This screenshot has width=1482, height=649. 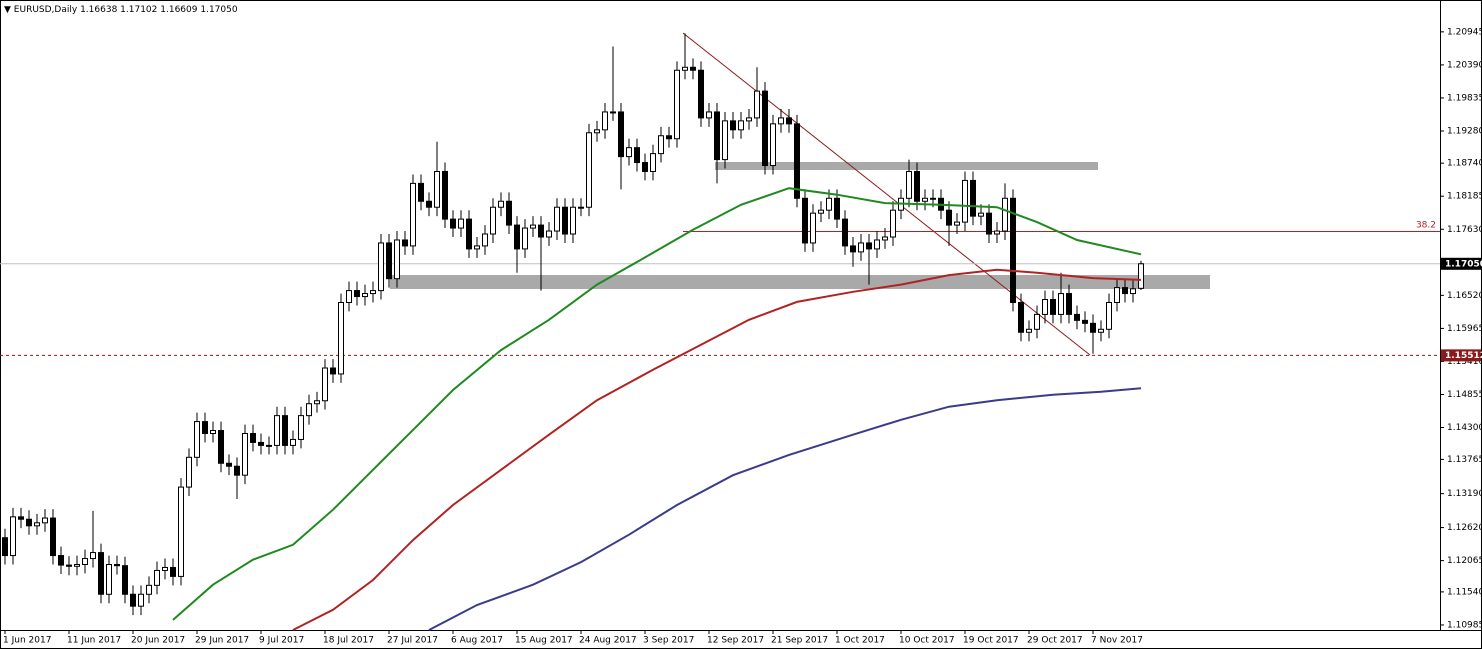 What do you see at coordinates (1464, 395) in the screenshot?
I see `y-tick-label: 1.14855` at bounding box center [1464, 395].